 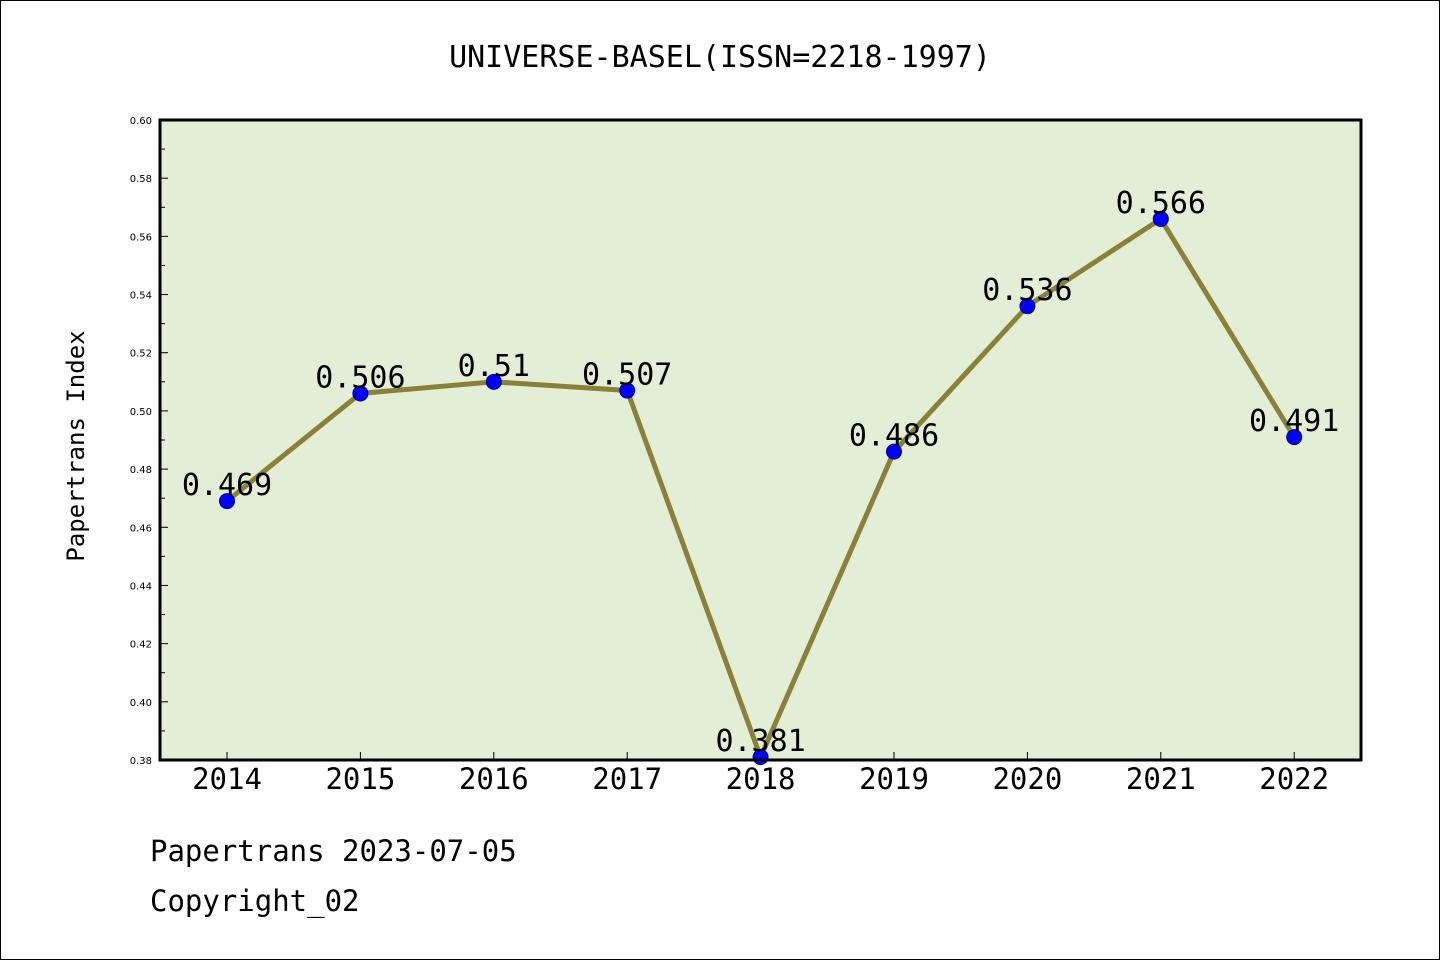 What do you see at coordinates (141, 528) in the screenshot?
I see `y-tick-label: 0.46` at bounding box center [141, 528].